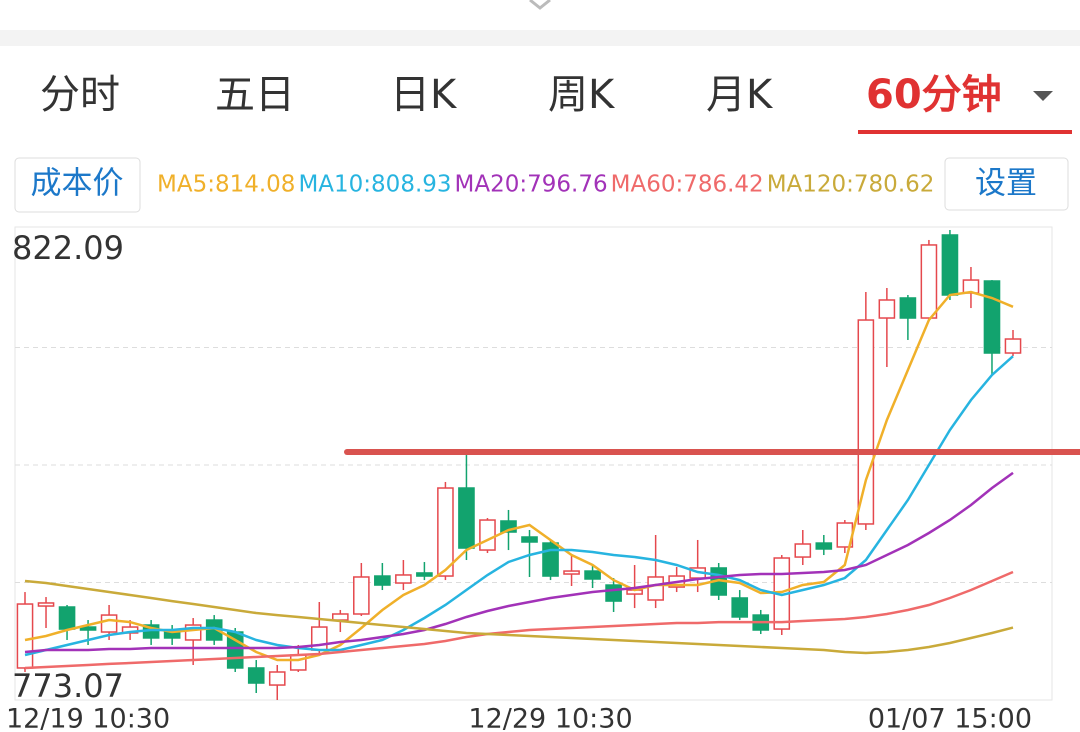 The width and height of the screenshot is (1080, 732). Describe the element at coordinates (740, 95) in the screenshot. I see `period-tab: 月K` at that location.